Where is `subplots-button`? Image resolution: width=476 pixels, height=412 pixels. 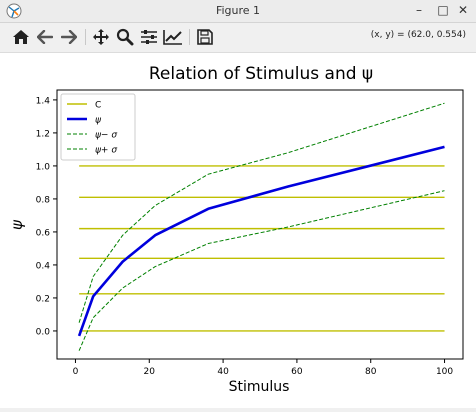
subplots-button is located at coordinates (149, 37).